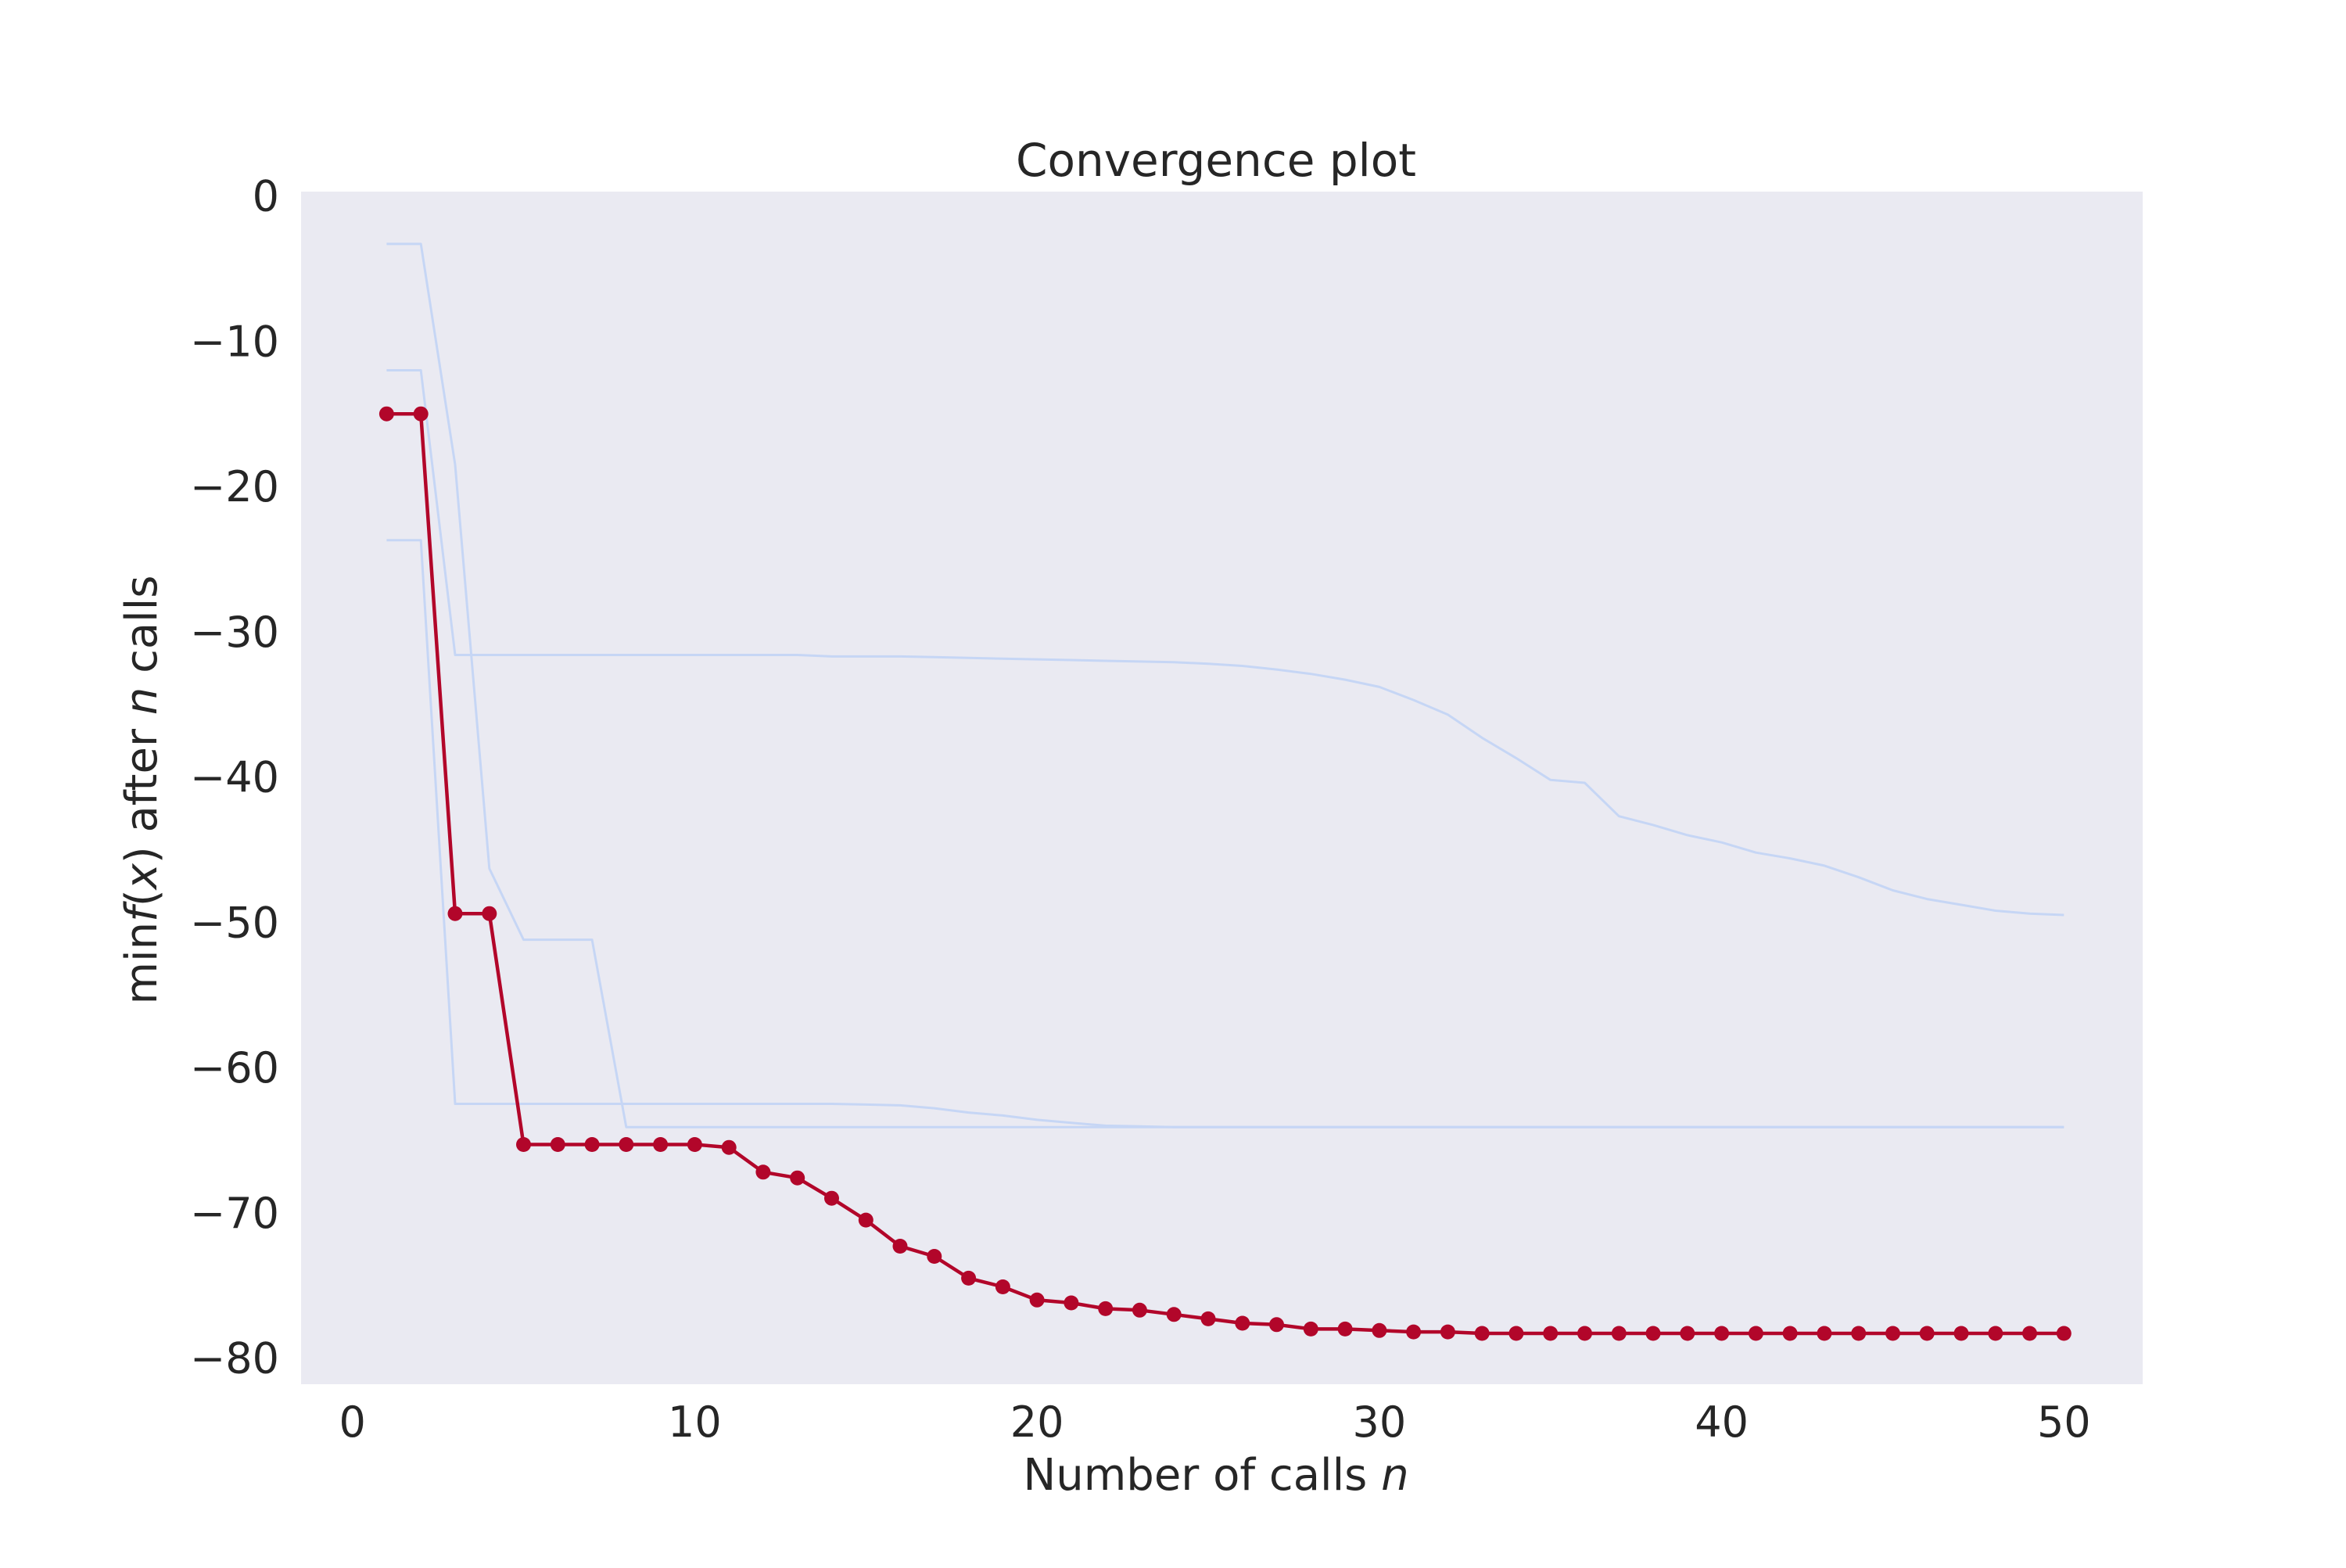 This screenshot has height=1568, width=2346. I want to click on x-axis-label-n: n, so click(1395, 1475).